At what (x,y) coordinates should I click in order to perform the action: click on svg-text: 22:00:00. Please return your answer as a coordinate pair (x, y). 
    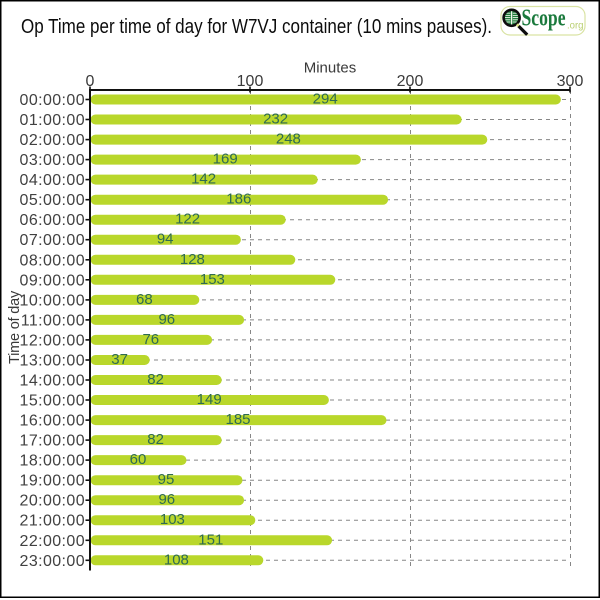
    Looking at the image, I should click on (52, 541).